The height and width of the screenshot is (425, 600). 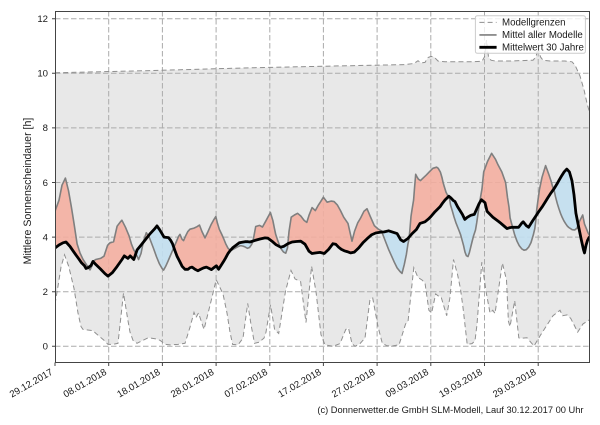 What do you see at coordinates (534, 22) in the screenshot?
I see `svg-text: Modellgrenzen` at bounding box center [534, 22].